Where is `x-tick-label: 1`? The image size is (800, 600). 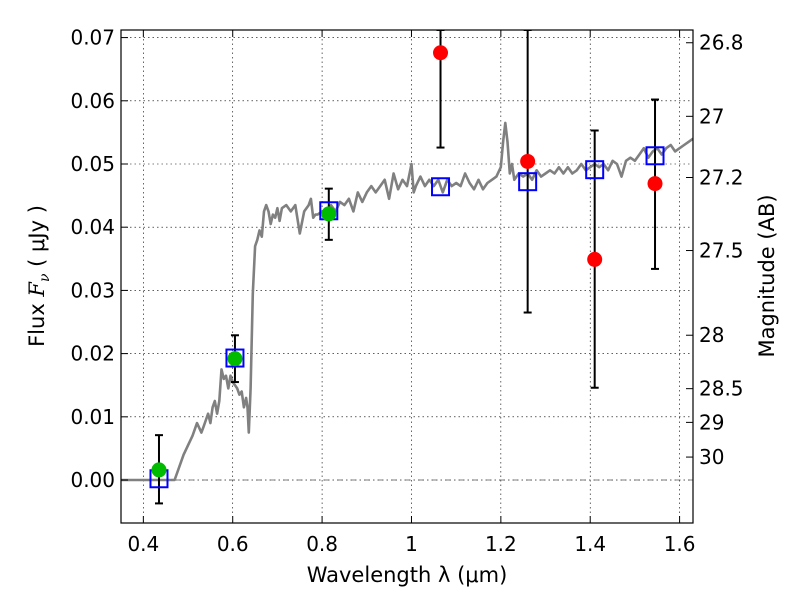 x-tick-label: 1 is located at coordinates (411, 544).